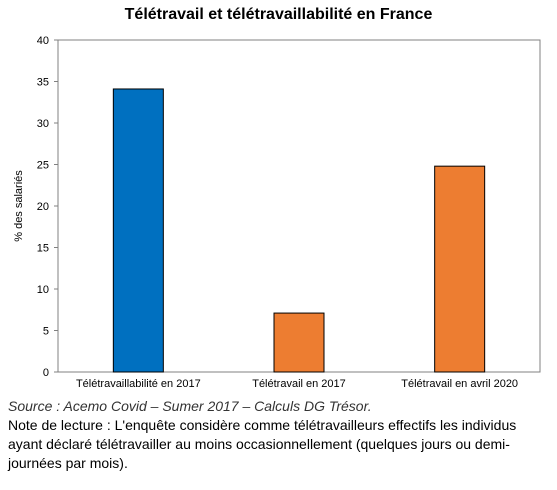 The width and height of the screenshot is (557, 490). Describe the element at coordinates (459, 384) in the screenshot. I see `x-tick-label: Télétravail en avril 2020` at that location.